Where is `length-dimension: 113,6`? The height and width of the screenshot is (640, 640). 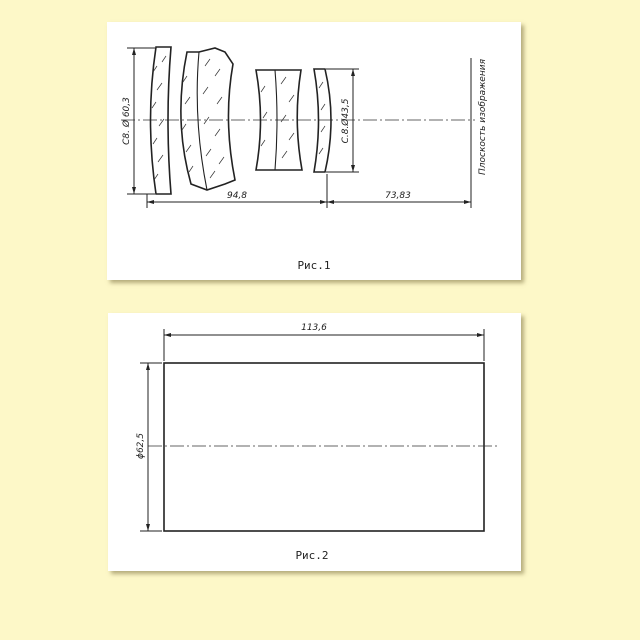 length-dimension: 113,6 is located at coordinates (324, 342).